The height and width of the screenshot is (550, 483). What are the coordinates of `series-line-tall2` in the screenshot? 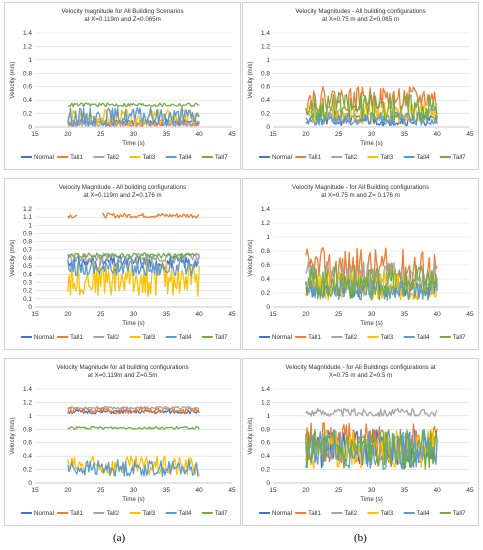 It's located at (371, 413).